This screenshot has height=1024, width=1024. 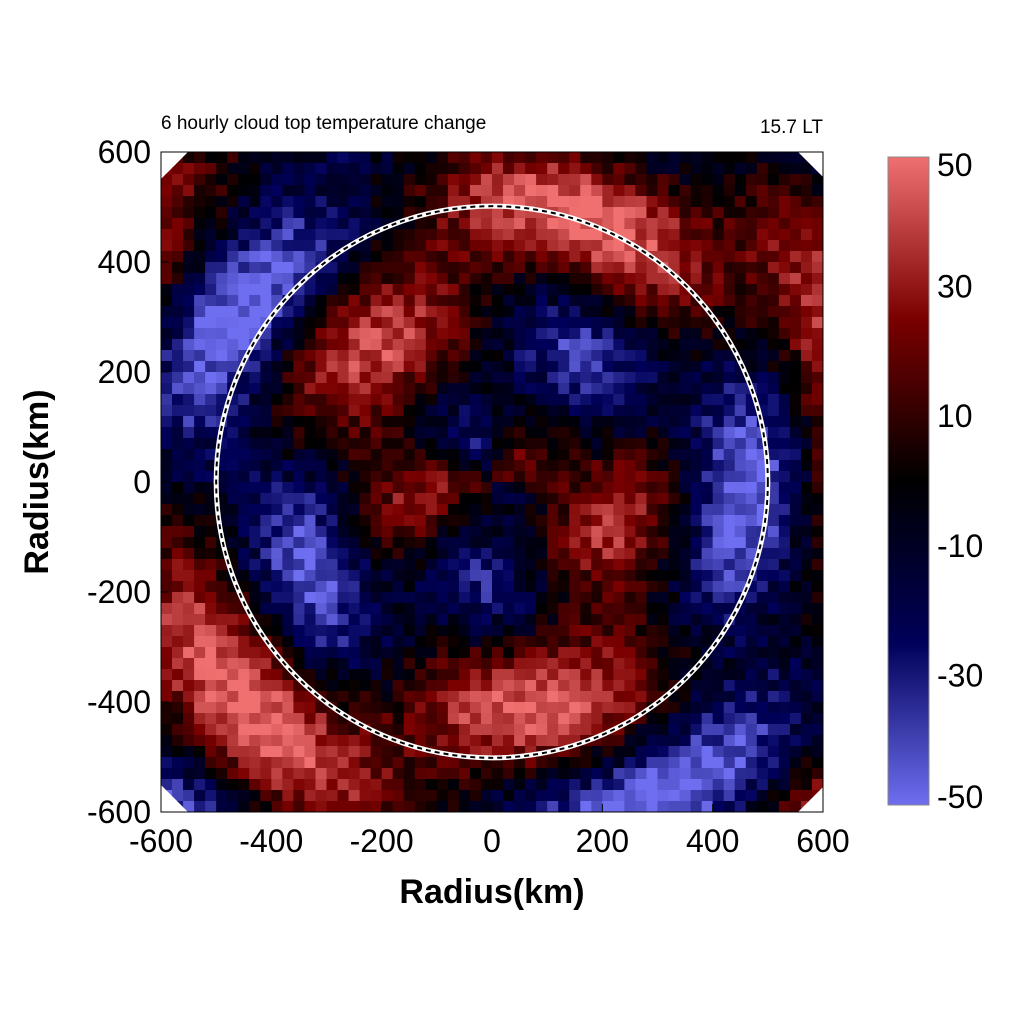 I want to click on colorbar-tick-label: 30, so click(x=955, y=287).